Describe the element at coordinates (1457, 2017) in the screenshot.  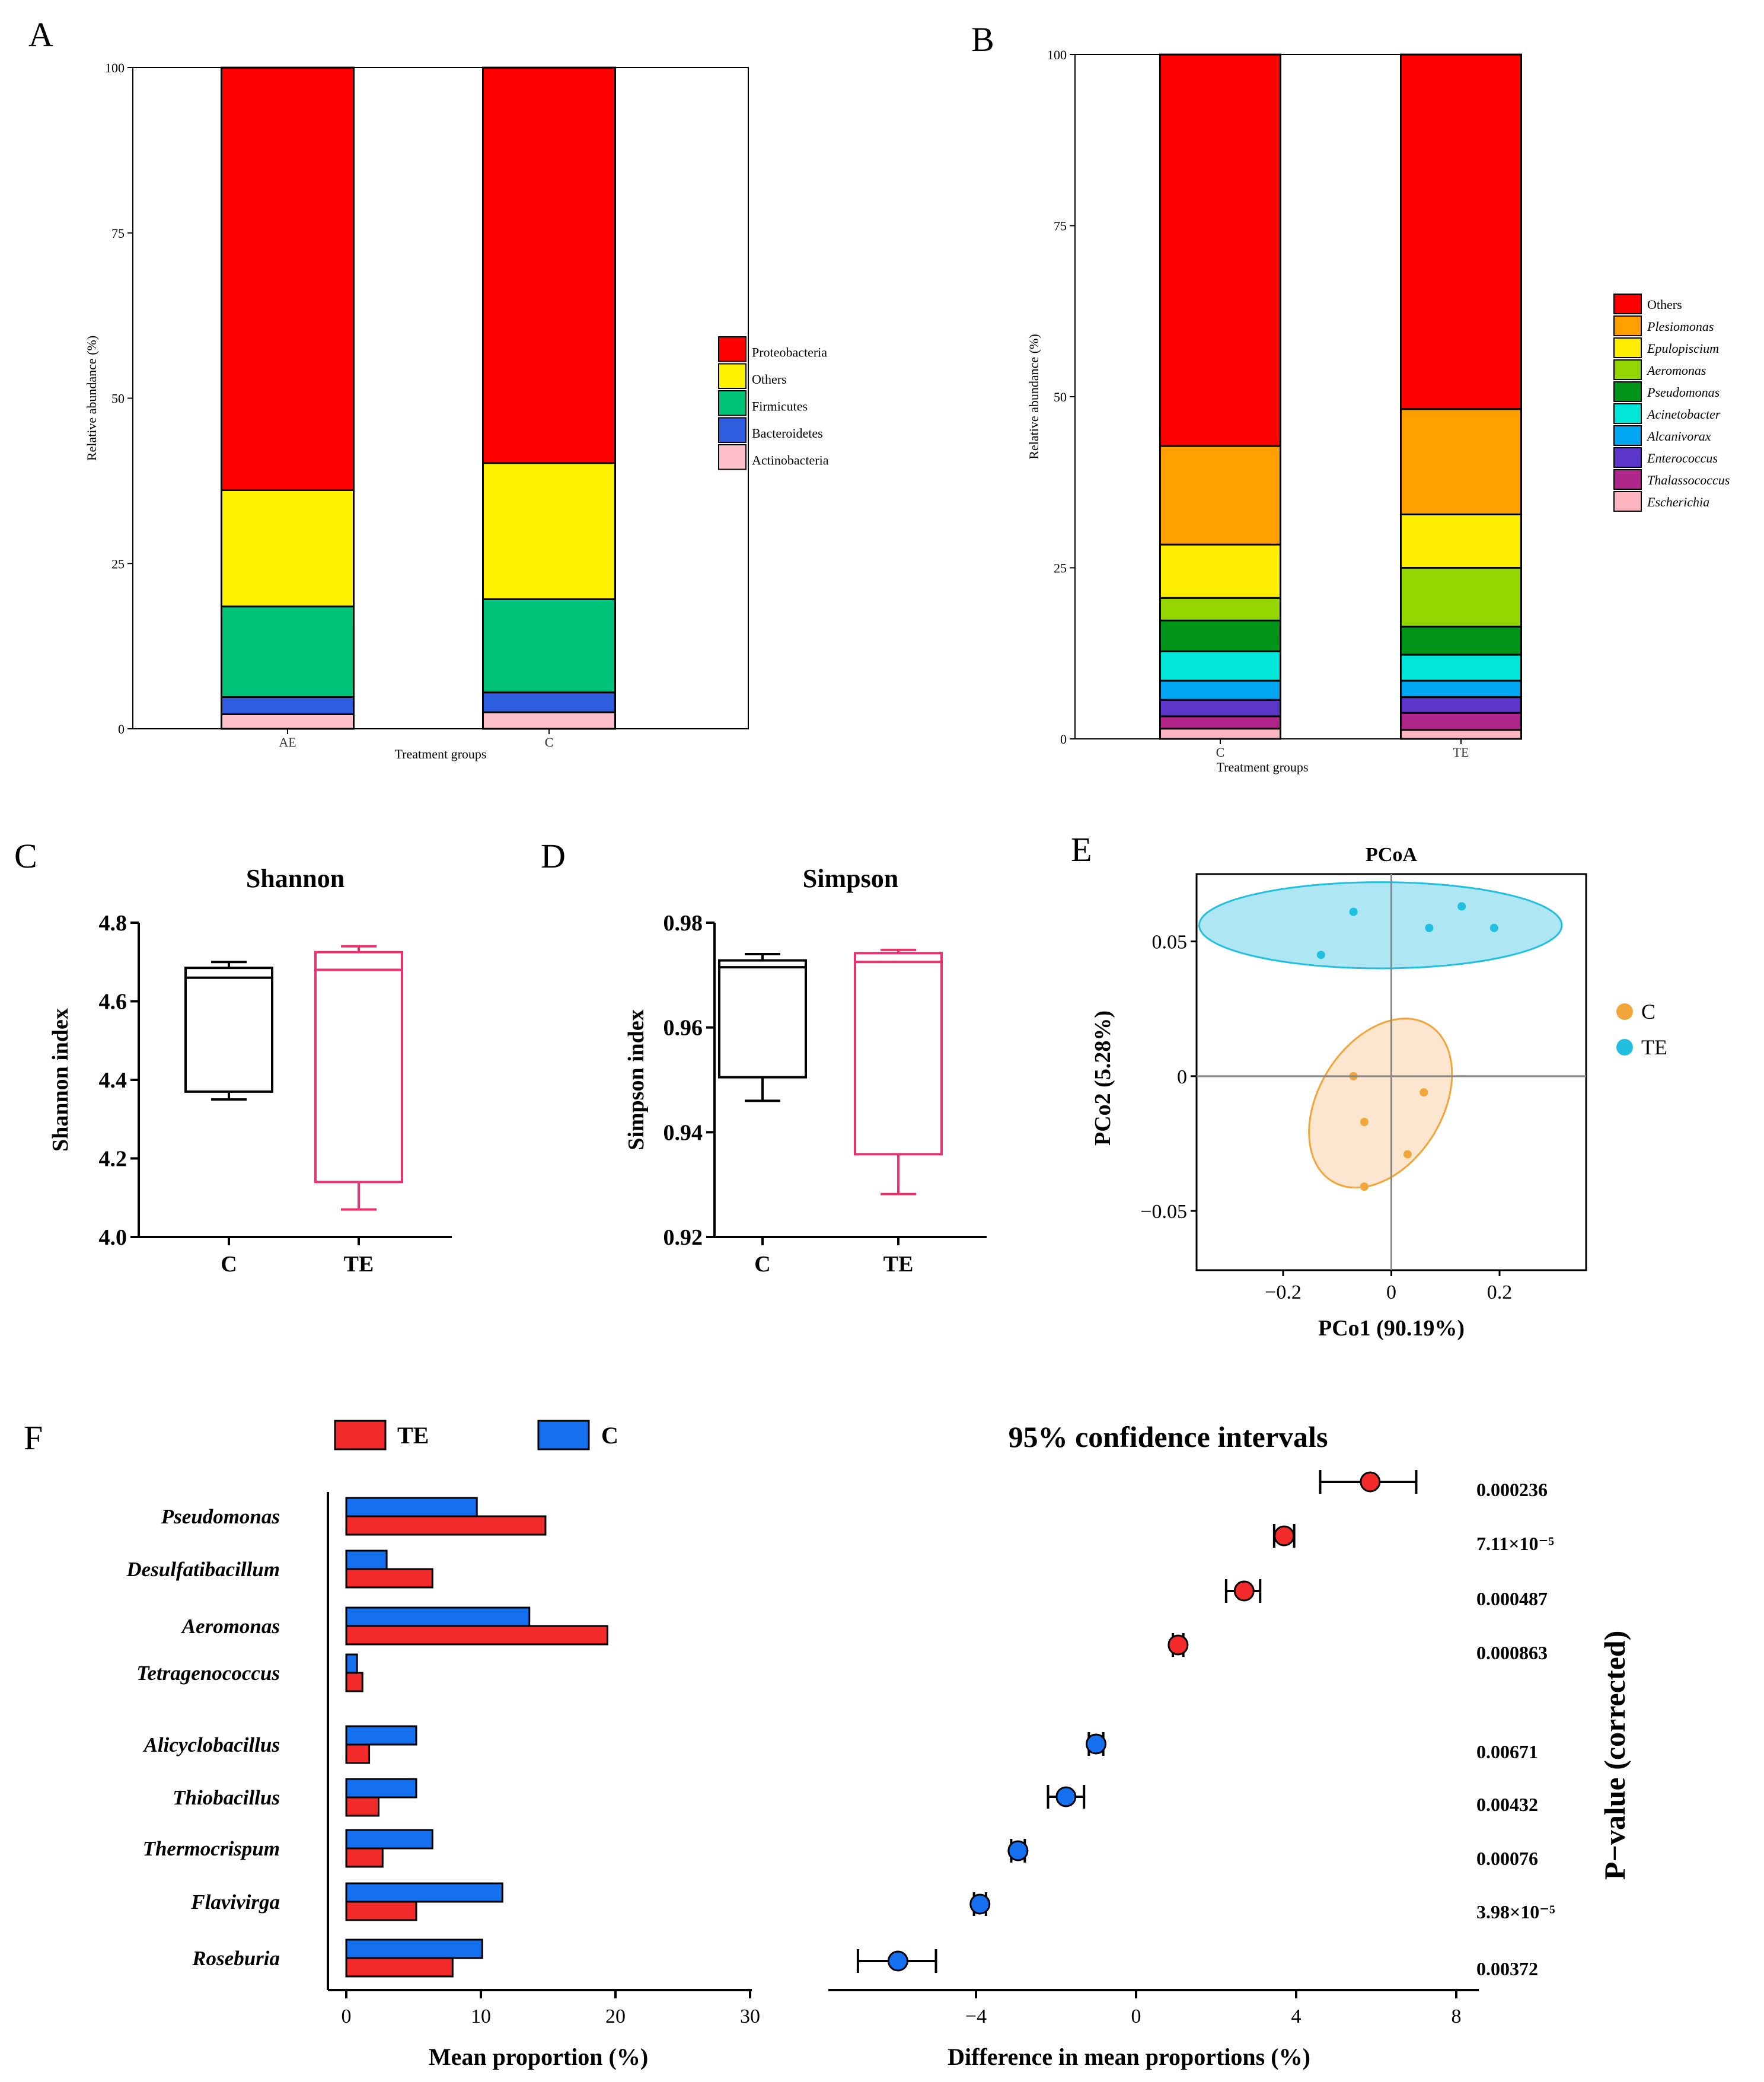
I see `x-tick-label: 8` at that location.